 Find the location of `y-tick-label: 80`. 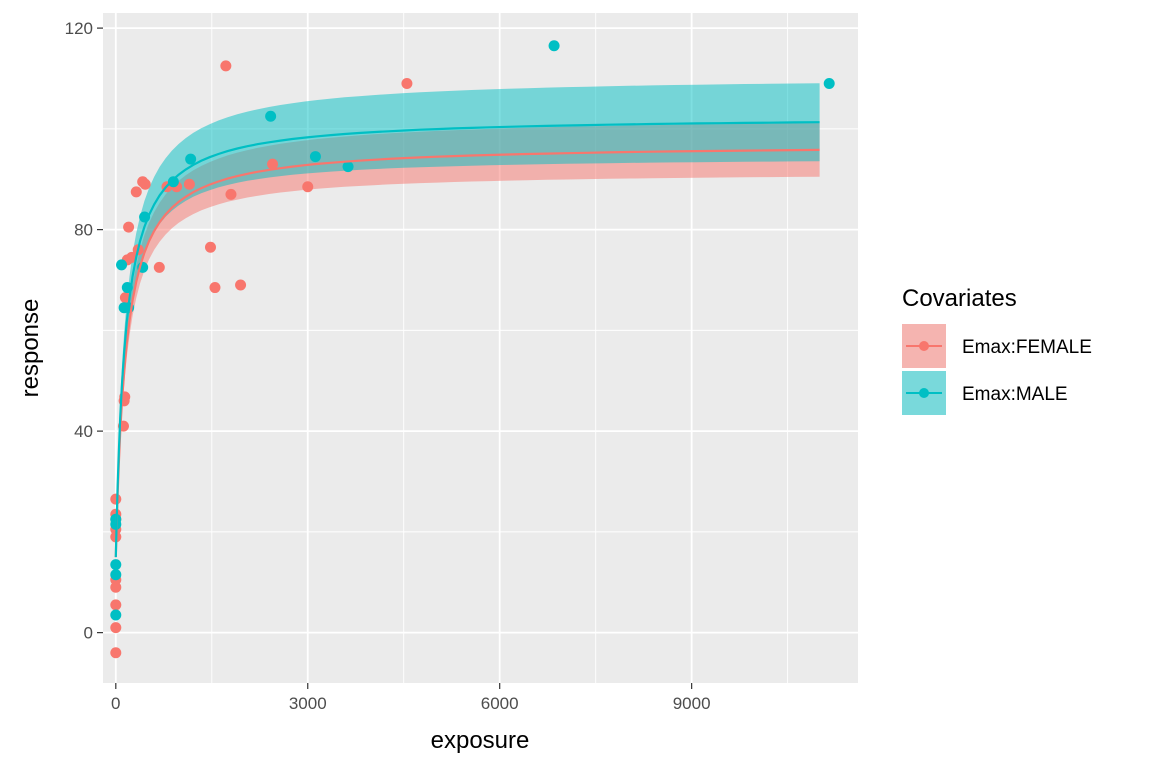

y-tick-label: 80 is located at coordinates (83, 230).